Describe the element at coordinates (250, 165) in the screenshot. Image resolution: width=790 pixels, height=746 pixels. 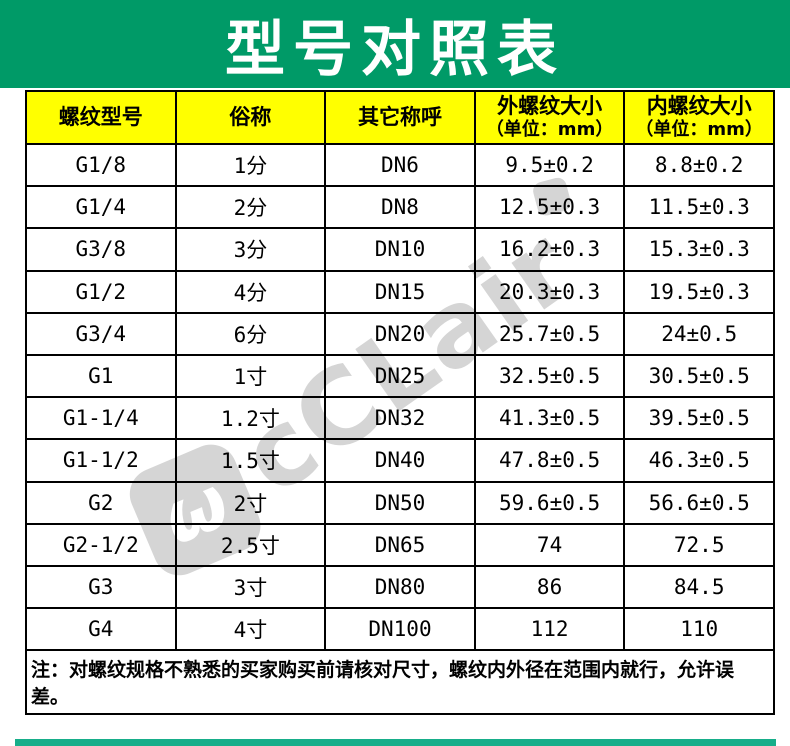
I see `table-cell: 1分` at that location.